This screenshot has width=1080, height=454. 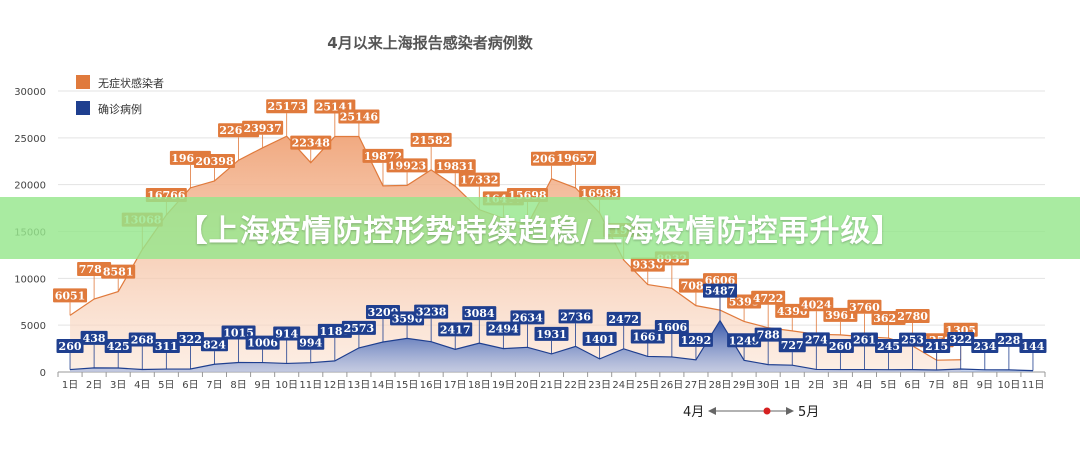 I want to click on data-label: 1006, so click(x=262, y=343).